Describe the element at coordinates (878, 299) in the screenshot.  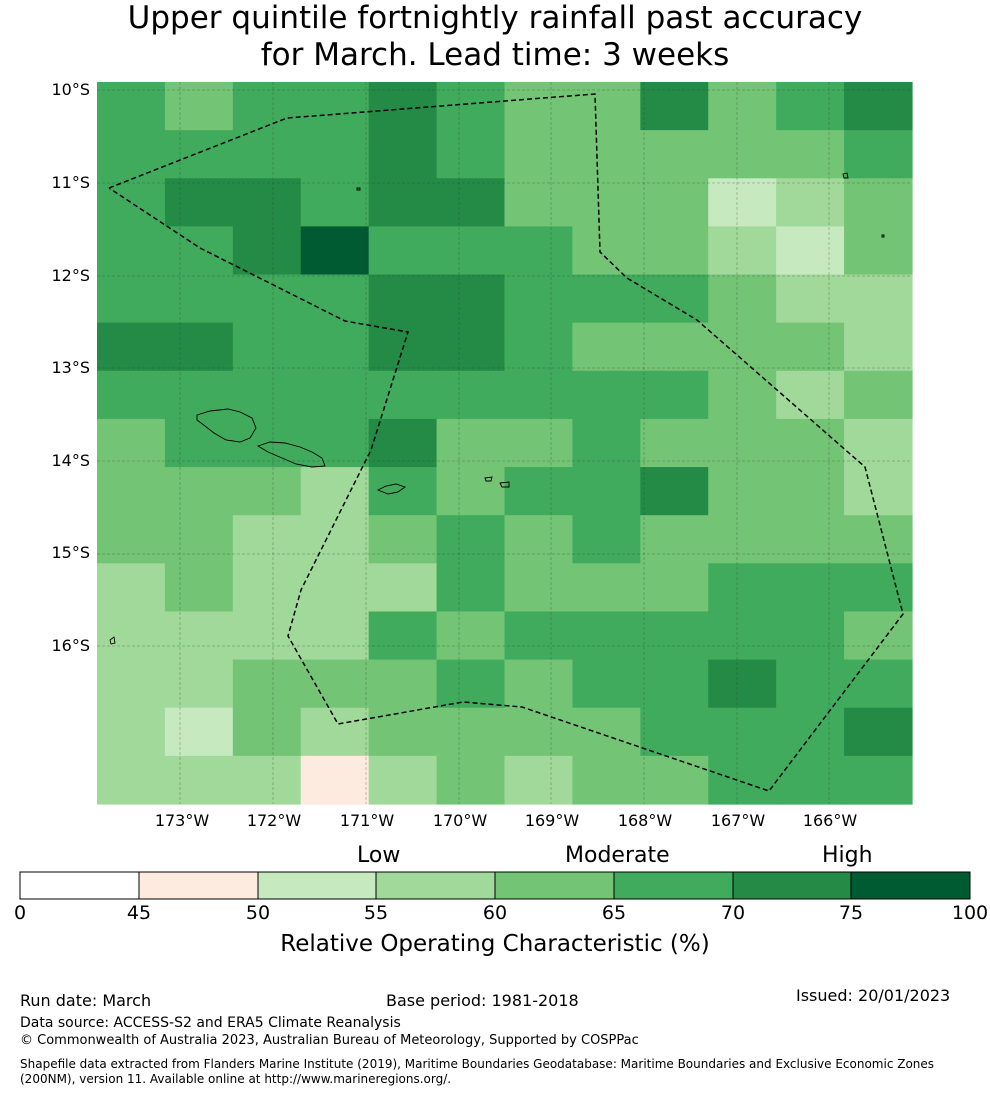
I see `grid-cell-r4-c11` at that location.